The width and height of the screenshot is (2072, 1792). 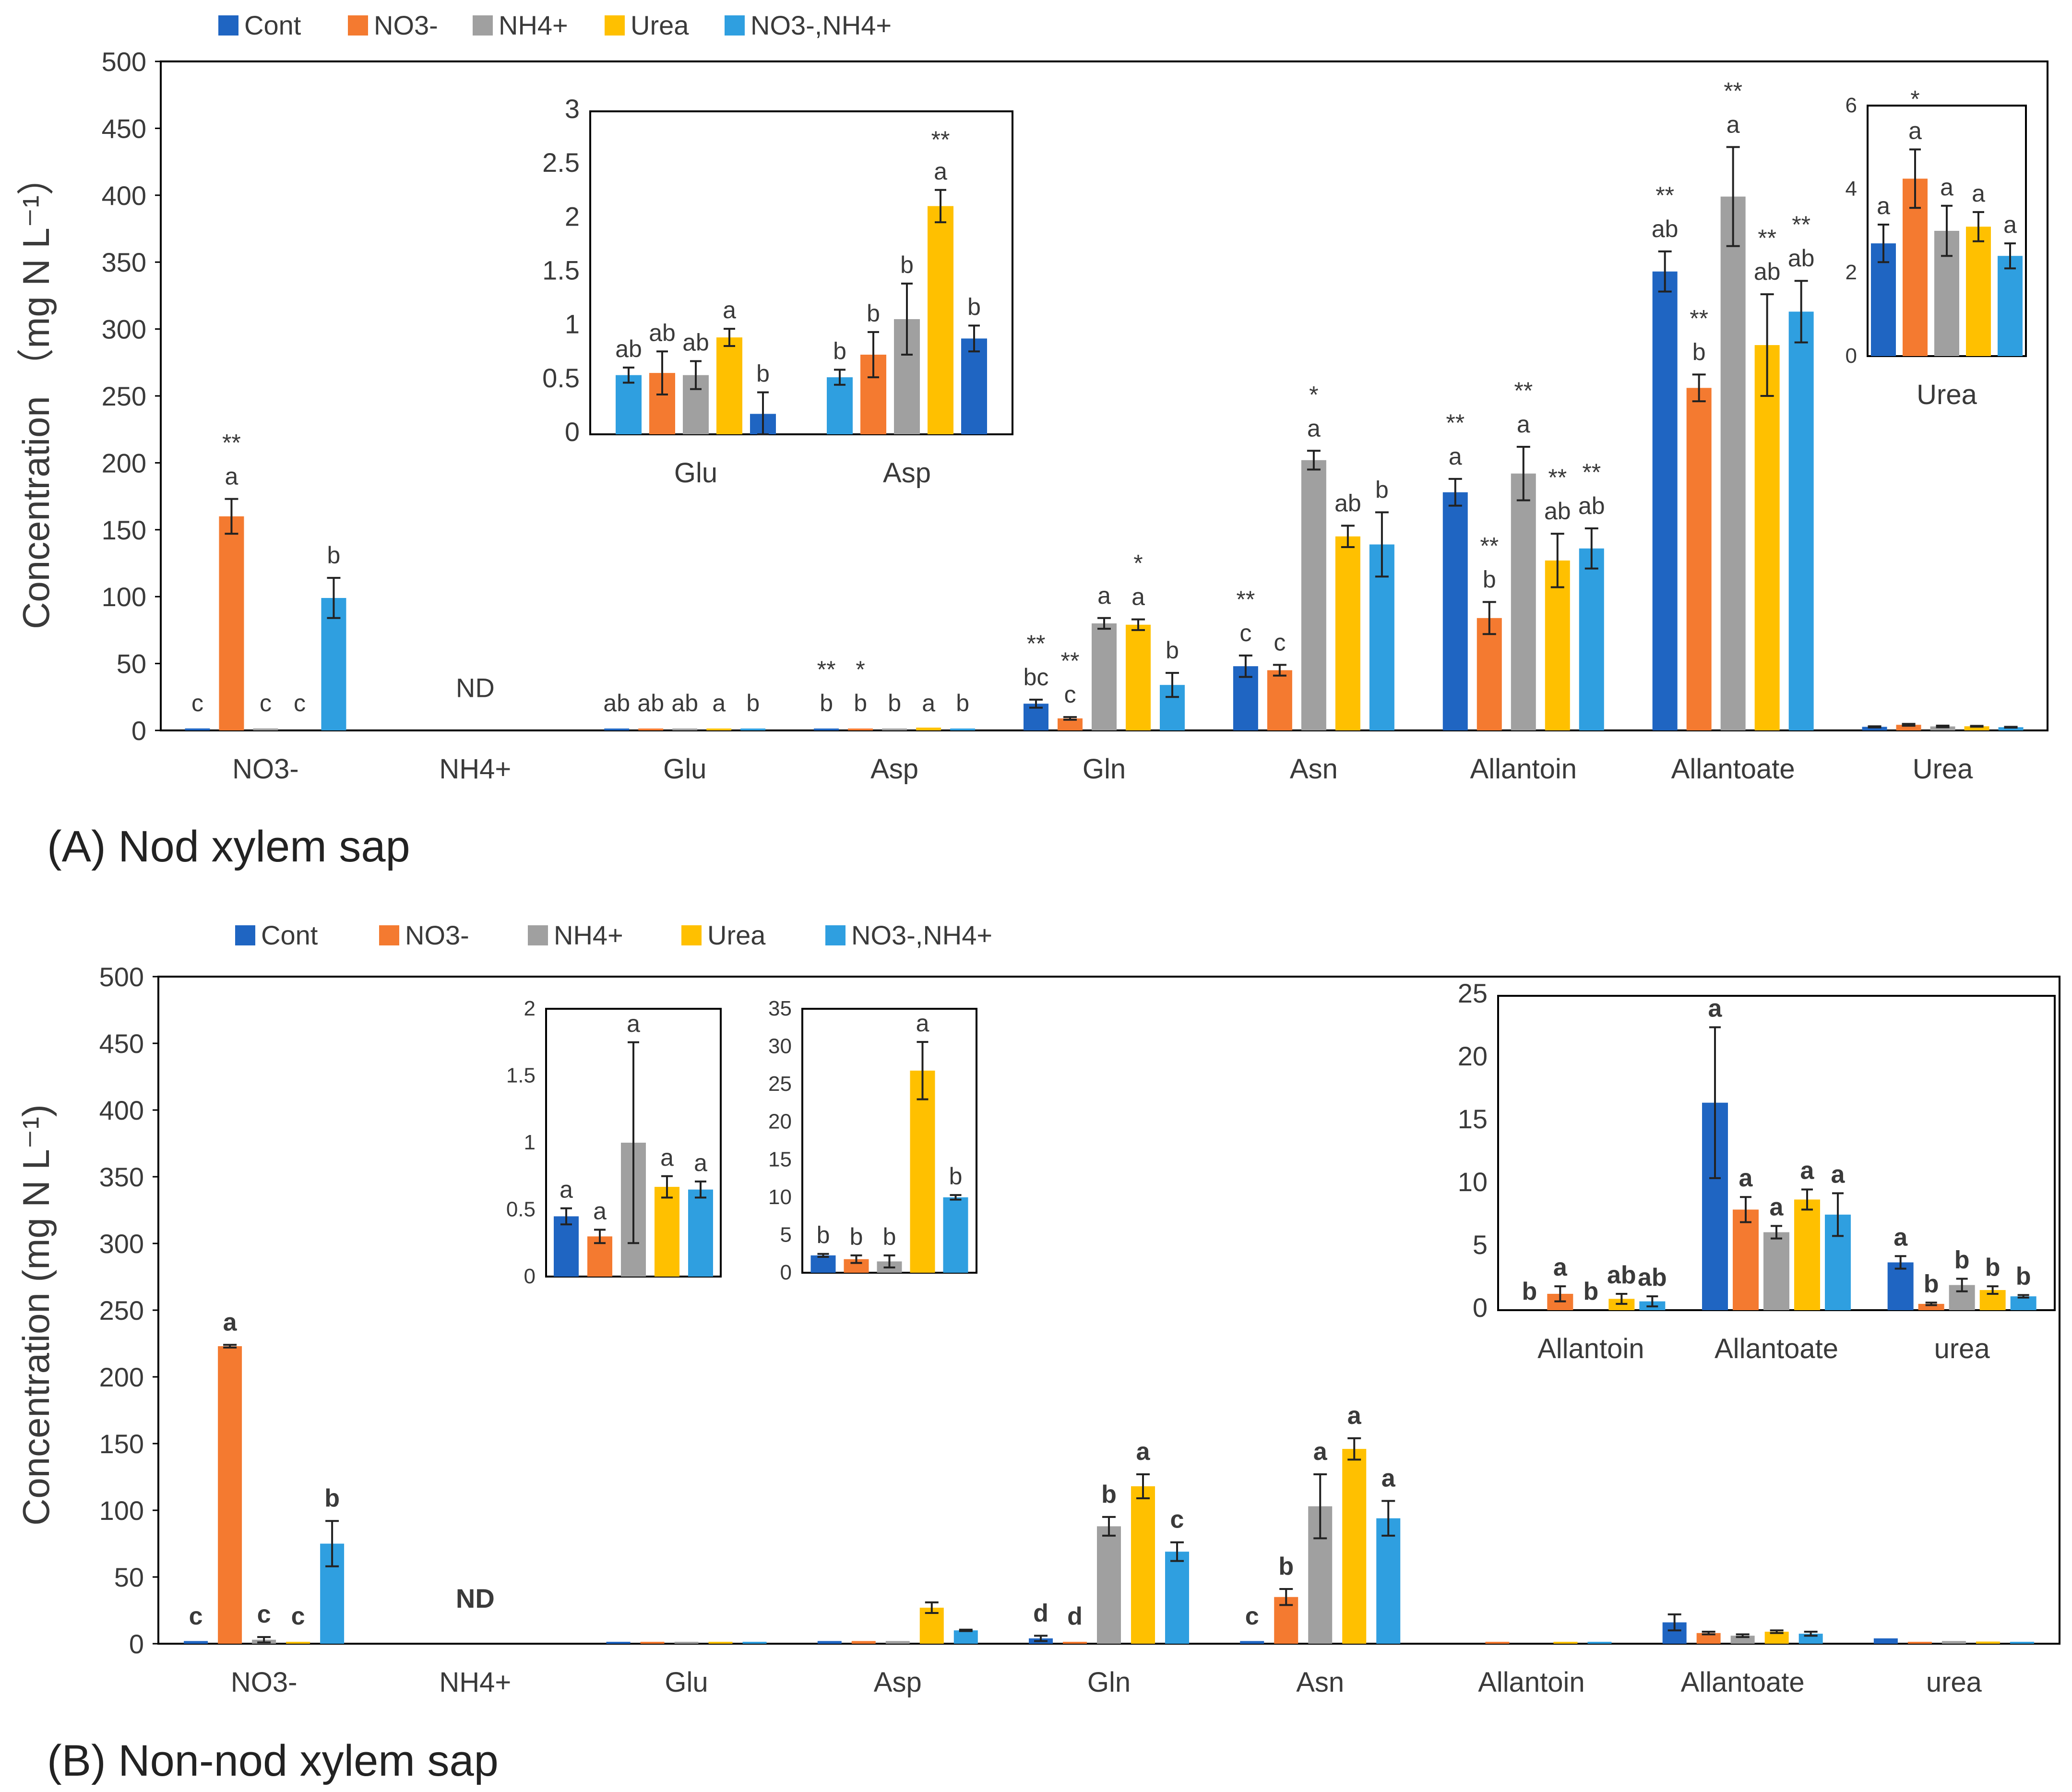 I want to click on y-tick-label-50: 50, so click(x=129, y=1577).